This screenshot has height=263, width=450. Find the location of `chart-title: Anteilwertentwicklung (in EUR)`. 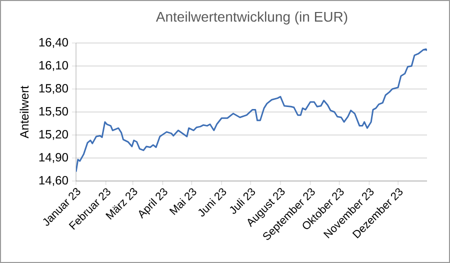

chart-title: Anteilwertentwicklung (in EUR) is located at coordinates (252, 18).